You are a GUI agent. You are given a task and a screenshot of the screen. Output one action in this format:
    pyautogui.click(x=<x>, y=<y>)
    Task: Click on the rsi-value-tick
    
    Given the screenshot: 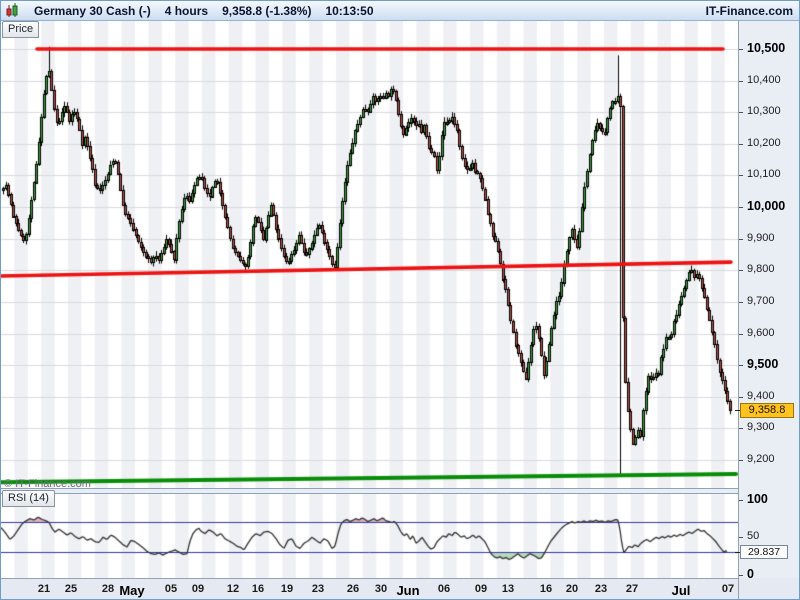 What is the action you would take?
    pyautogui.click(x=737, y=552)
    